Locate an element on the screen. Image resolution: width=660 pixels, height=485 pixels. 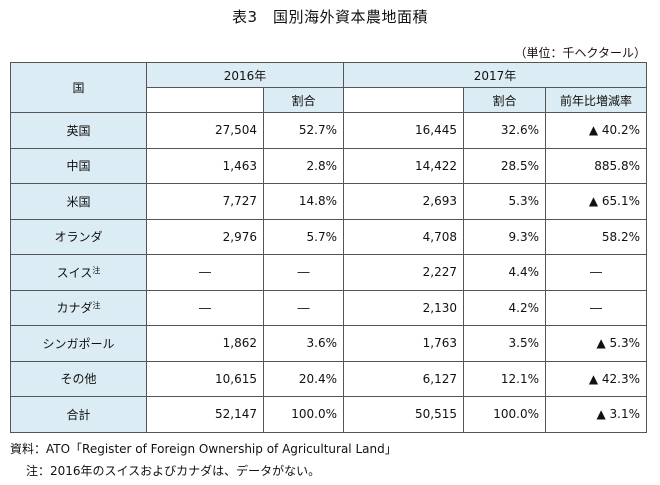
area-2016-cell: 7,727 is located at coordinates (205, 201).